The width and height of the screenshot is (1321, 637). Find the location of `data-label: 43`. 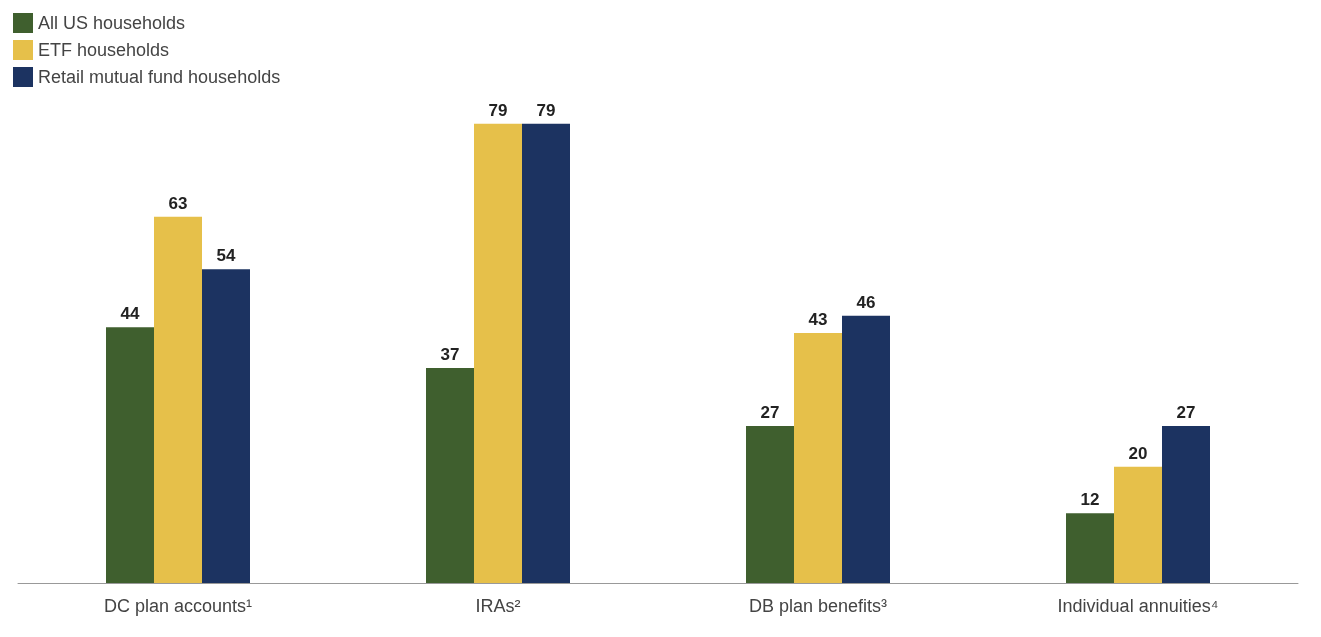

data-label: 43 is located at coordinates (818, 320).